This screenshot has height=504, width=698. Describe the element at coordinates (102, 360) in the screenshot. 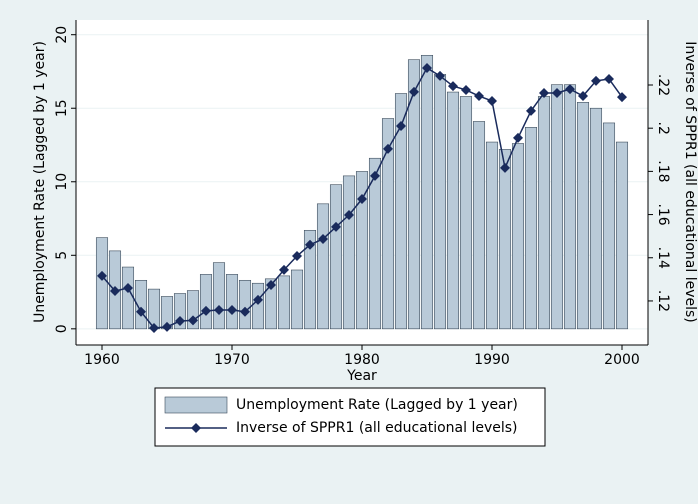

I see `x-tick-label: 1960` at that location.